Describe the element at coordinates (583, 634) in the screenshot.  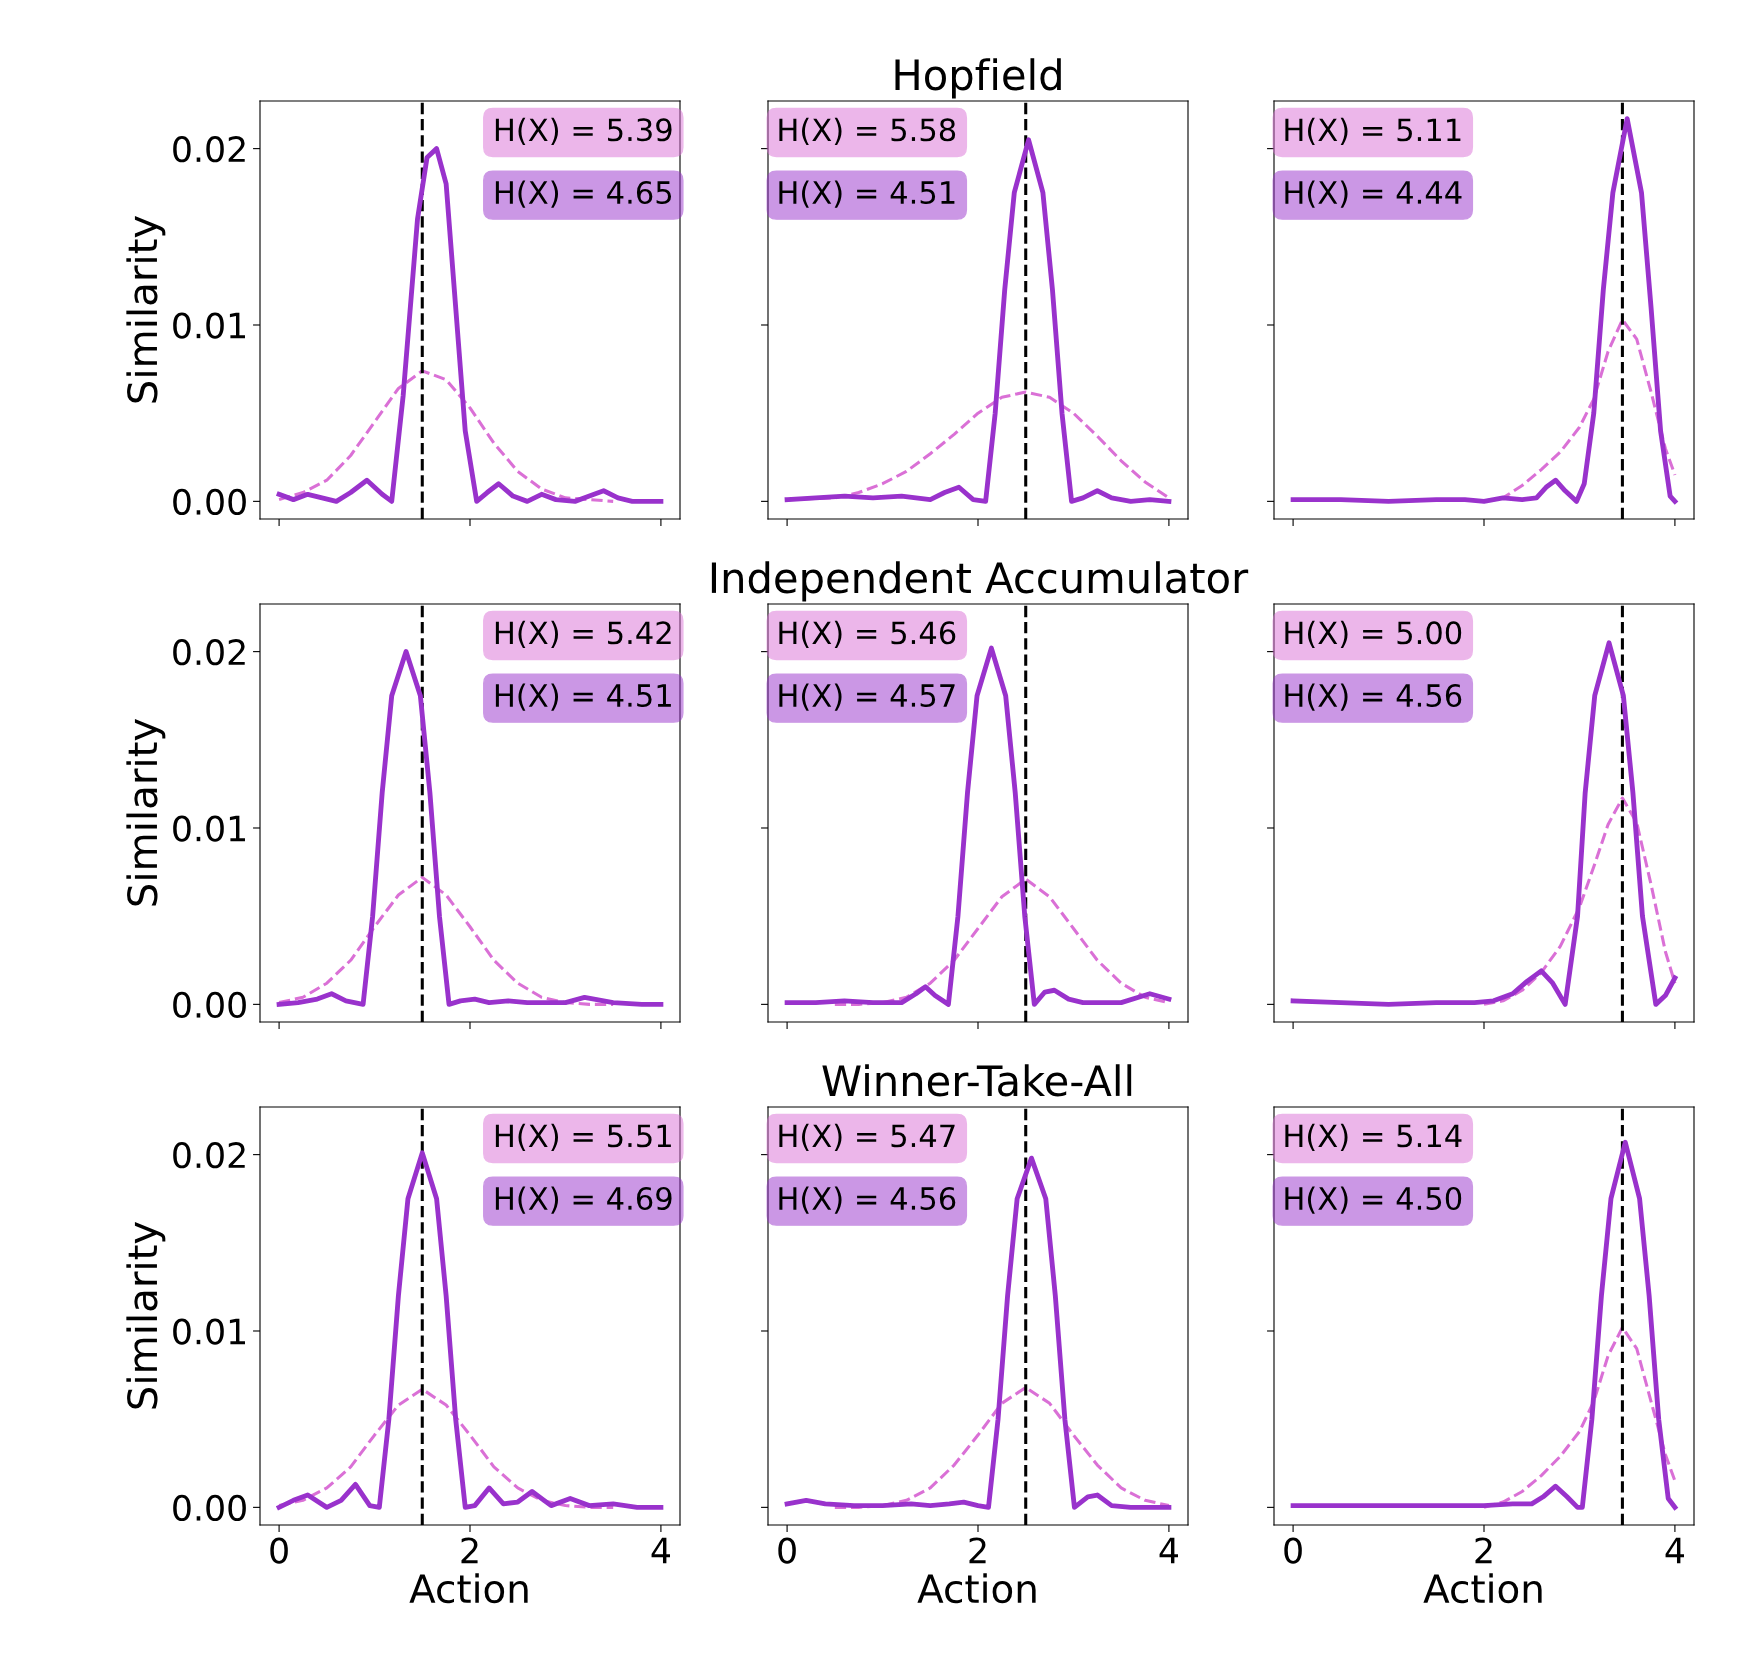
I see `annotation: H(X) = 5.42` at that location.